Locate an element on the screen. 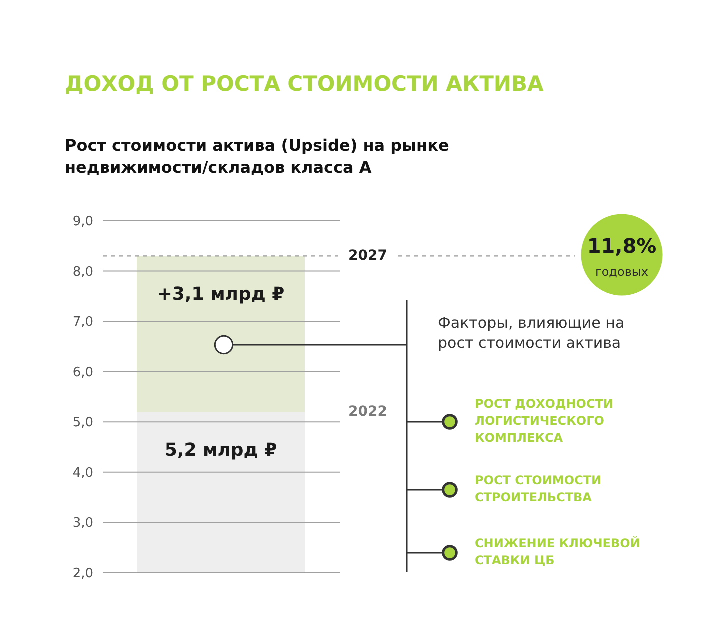  y-tick-label: 2,0 is located at coordinates (83, 574).